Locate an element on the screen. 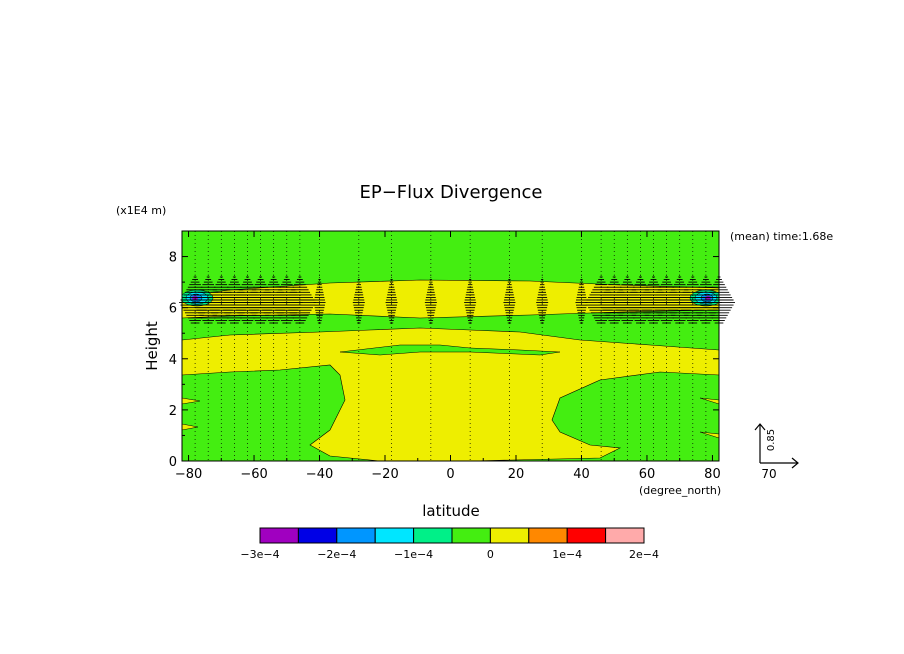 Image resolution: width=904 pixels, height=654 pixels. x-tick-label: −20 is located at coordinates (384, 474).